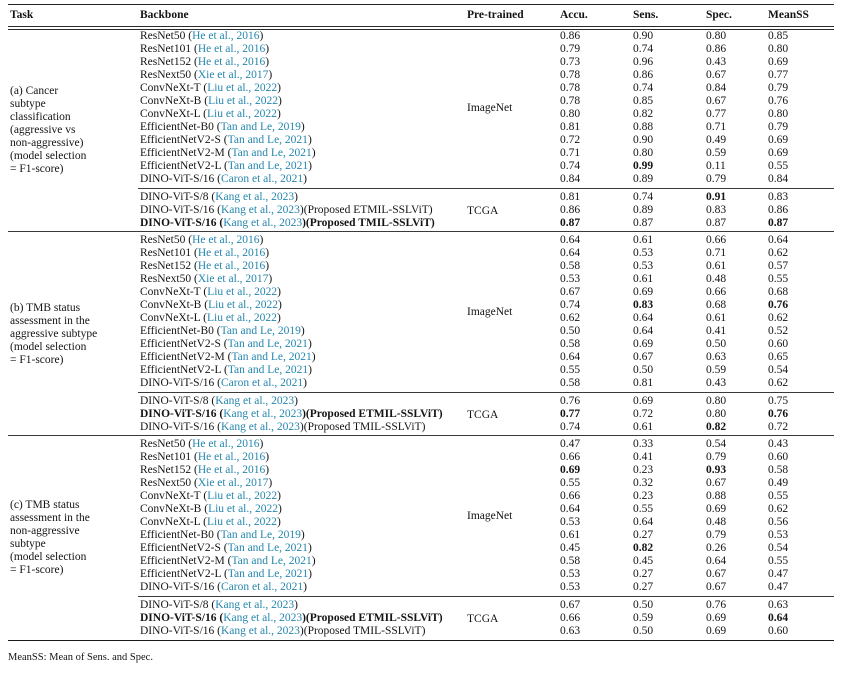 The height and width of the screenshot is (678, 841). Describe the element at coordinates (570, 318) in the screenshot. I see `accuracy-value: 0.62` at that location.